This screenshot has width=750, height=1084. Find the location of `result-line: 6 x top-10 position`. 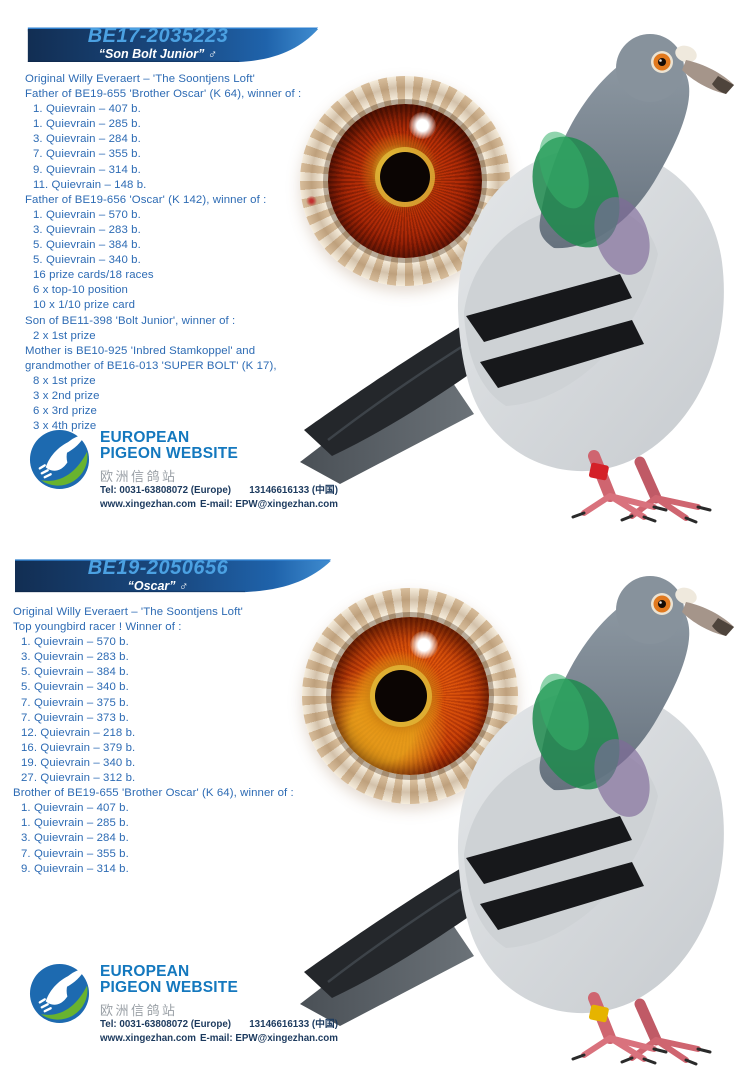

result-line: 6 x top-10 position is located at coordinates (80, 290).